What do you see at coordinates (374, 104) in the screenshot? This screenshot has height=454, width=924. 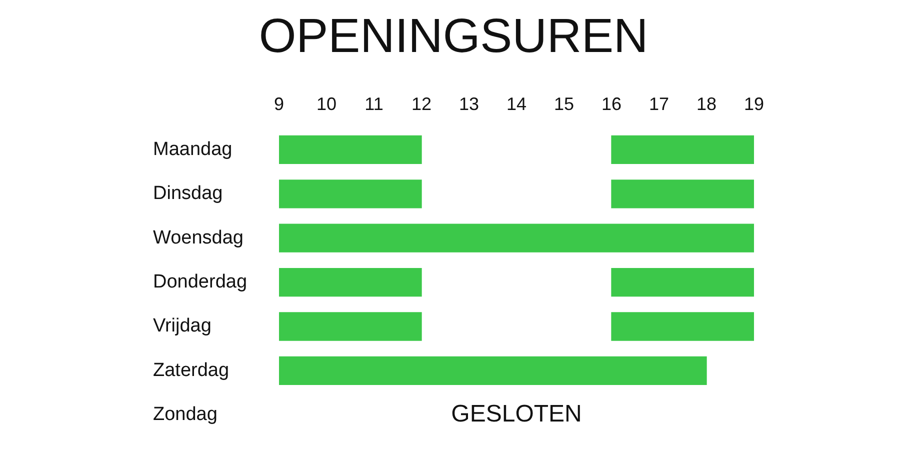 I see `x-tick-label: 11` at bounding box center [374, 104].